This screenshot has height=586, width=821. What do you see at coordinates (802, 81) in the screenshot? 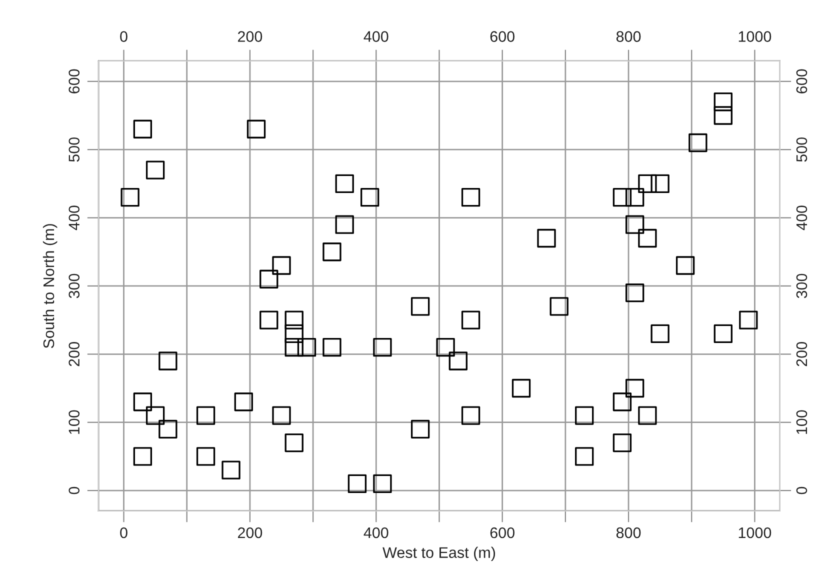
I see `y2-tick-label: 600` at bounding box center [802, 81].